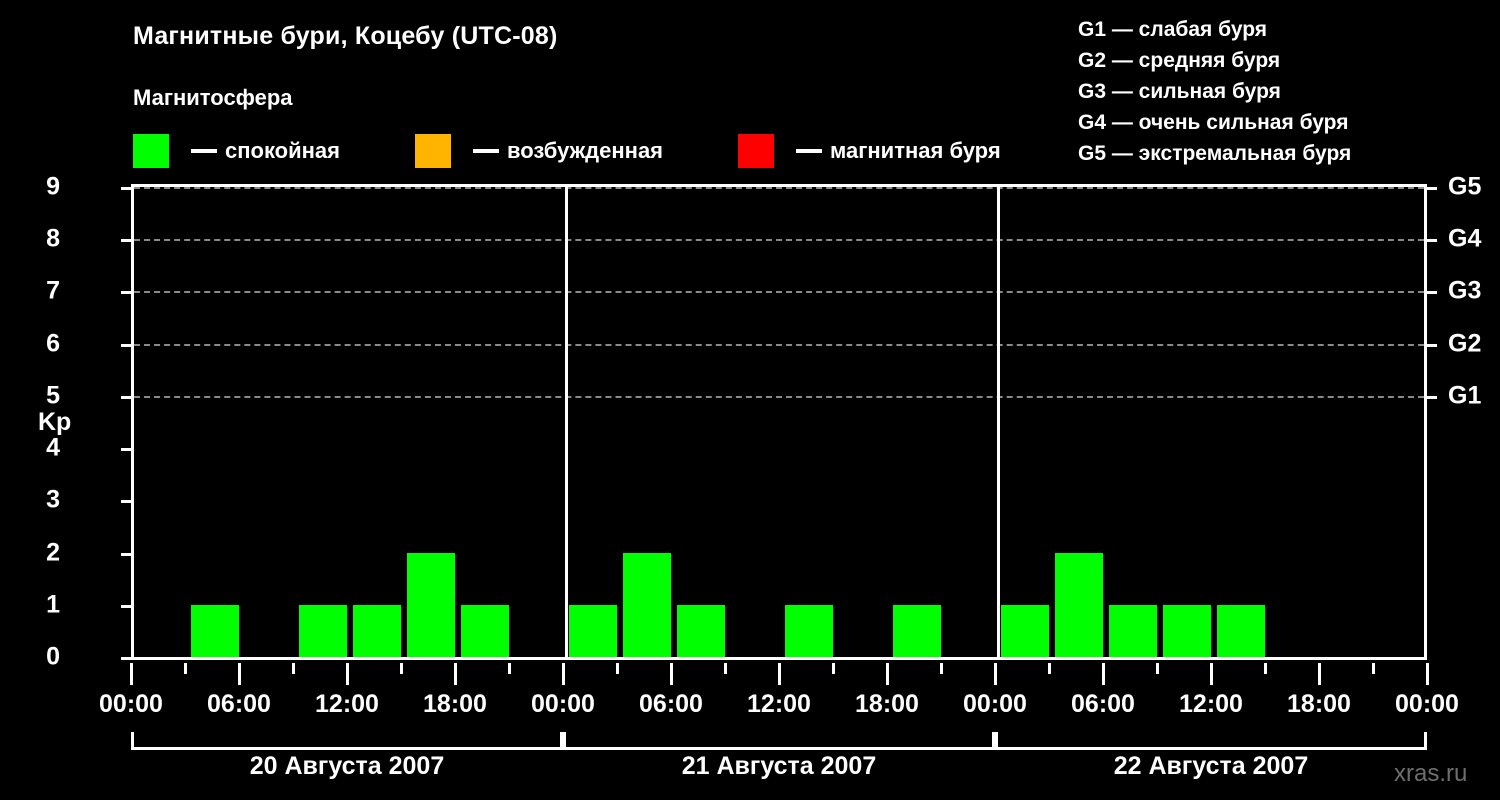  Describe the element at coordinates (671, 704) in the screenshot. I see `x-tick-label-5: 06:00` at that location.